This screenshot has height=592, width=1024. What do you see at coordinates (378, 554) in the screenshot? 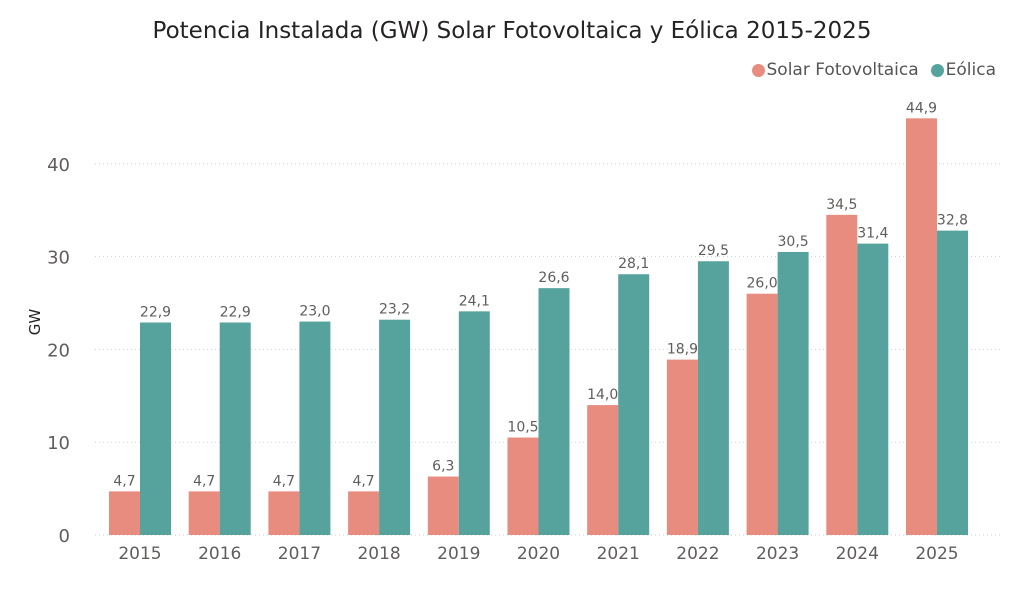
I see `x-tick-label: 2018` at bounding box center [378, 554].